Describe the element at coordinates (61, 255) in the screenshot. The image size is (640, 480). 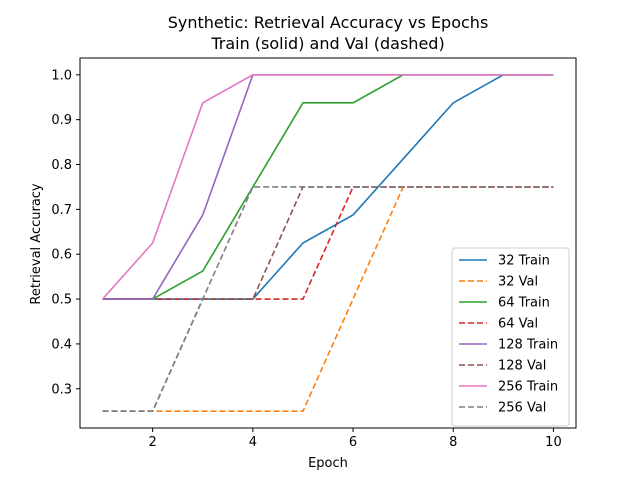
I see `y-tick-label: 0.6` at that location.